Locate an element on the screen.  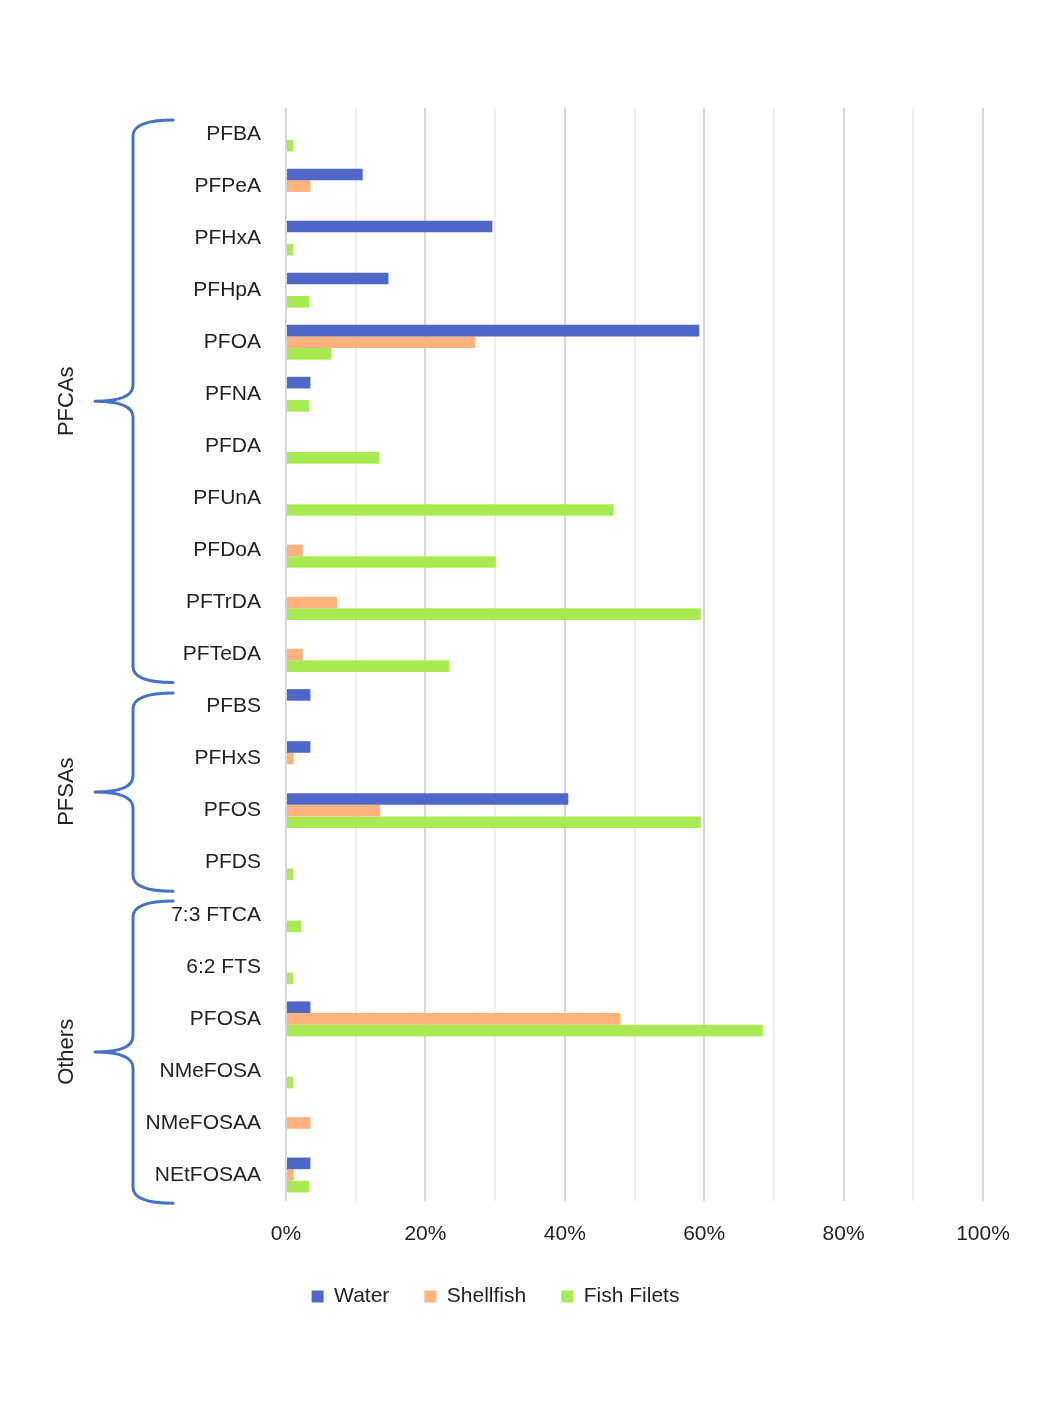
y-tick-label: PFHpA is located at coordinates (227, 288).